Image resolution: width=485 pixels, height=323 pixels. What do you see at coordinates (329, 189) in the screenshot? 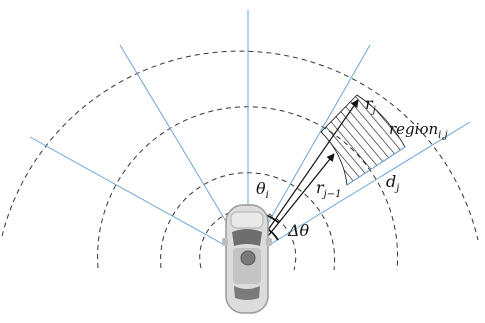
I see `label-r-j-minus-1: rj−1` at bounding box center [329, 189].